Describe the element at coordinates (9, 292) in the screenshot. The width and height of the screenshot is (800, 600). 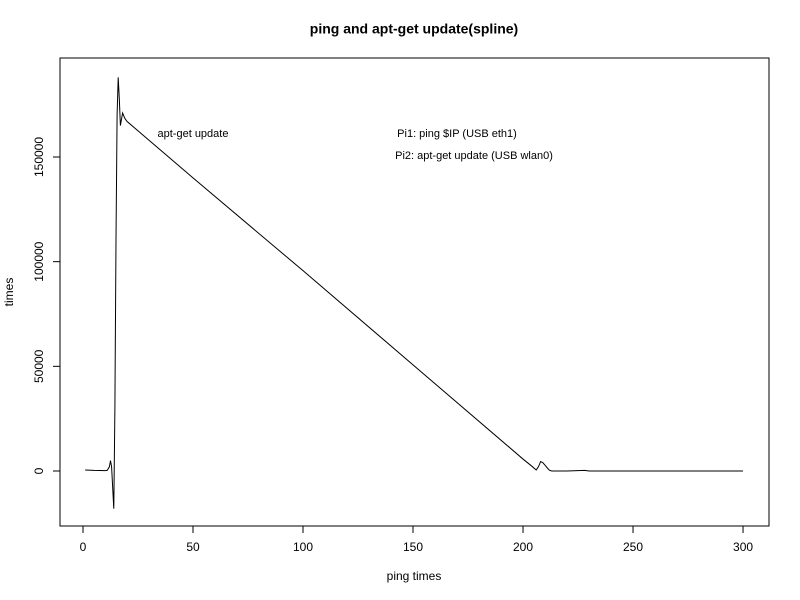
I see `y-axis-label: times` at that location.